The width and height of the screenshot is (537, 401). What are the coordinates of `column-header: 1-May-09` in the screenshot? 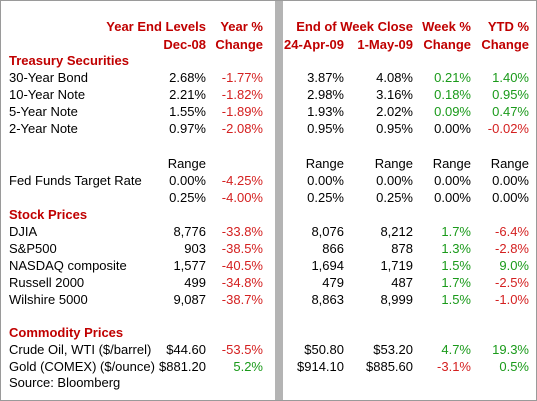 It's located at (385, 44).